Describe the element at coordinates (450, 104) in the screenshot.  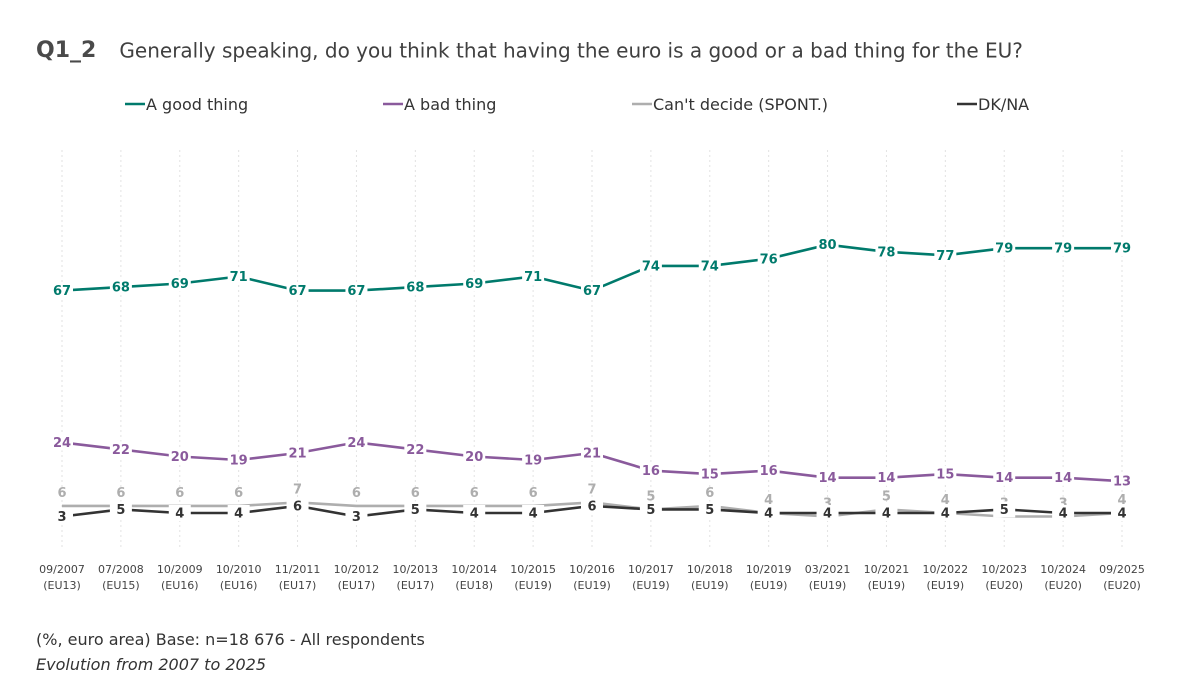
I see `legend-label: A bad thing` at that location.